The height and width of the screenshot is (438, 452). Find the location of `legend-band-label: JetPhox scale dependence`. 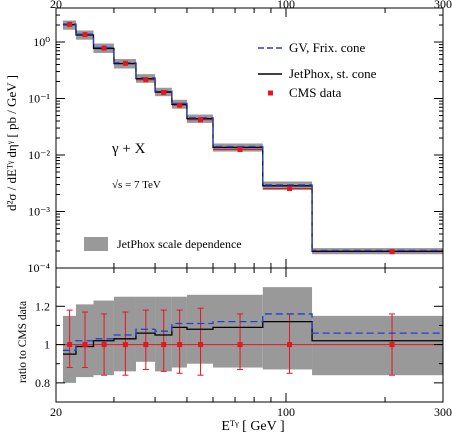

legend-band-label: JetPhox scale dependence is located at coordinates (179, 244).